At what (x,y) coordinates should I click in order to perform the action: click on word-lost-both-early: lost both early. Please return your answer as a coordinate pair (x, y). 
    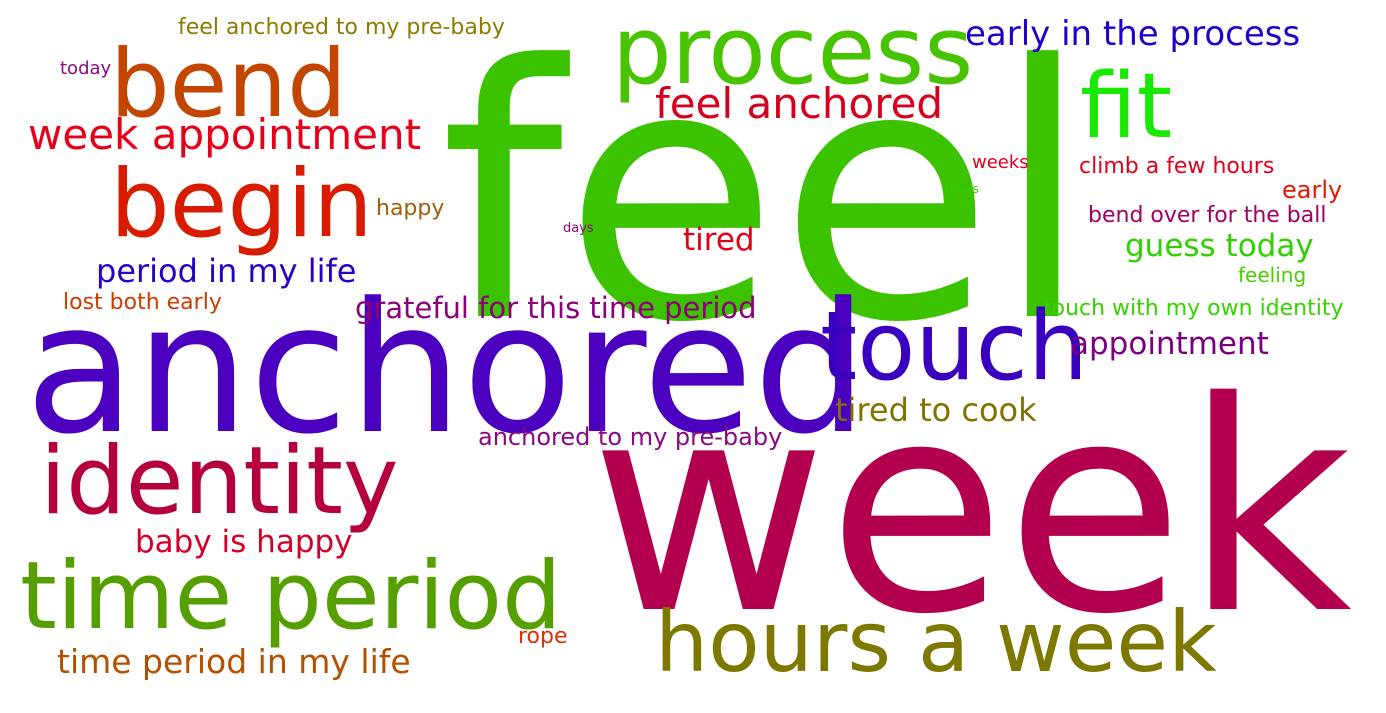
    Looking at the image, I should click on (142, 302).